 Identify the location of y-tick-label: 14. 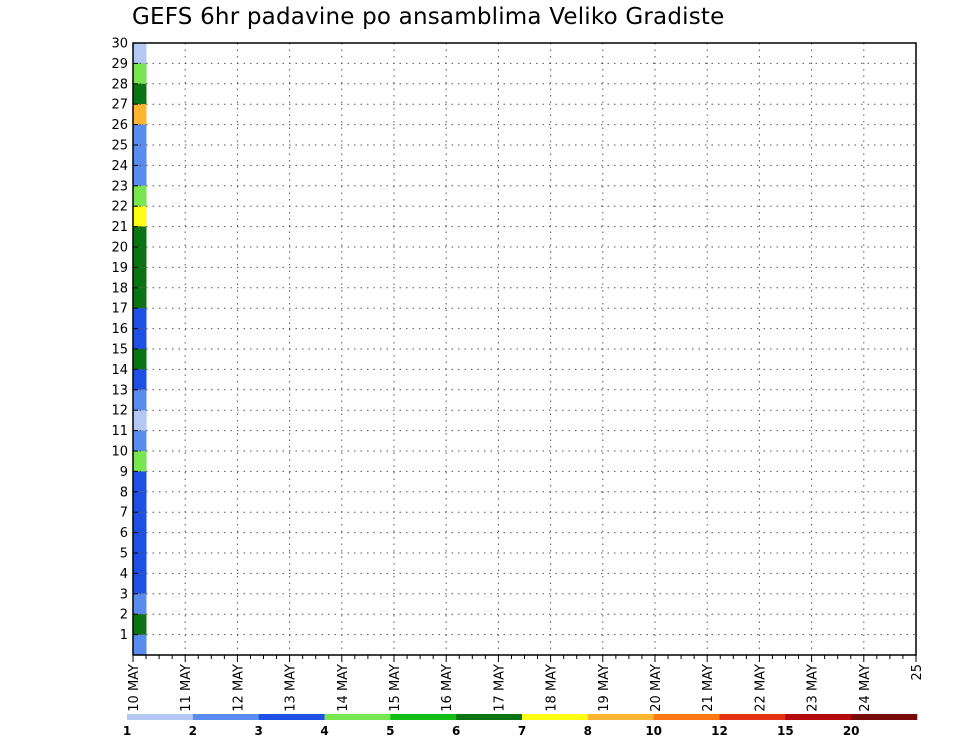
(119, 370).